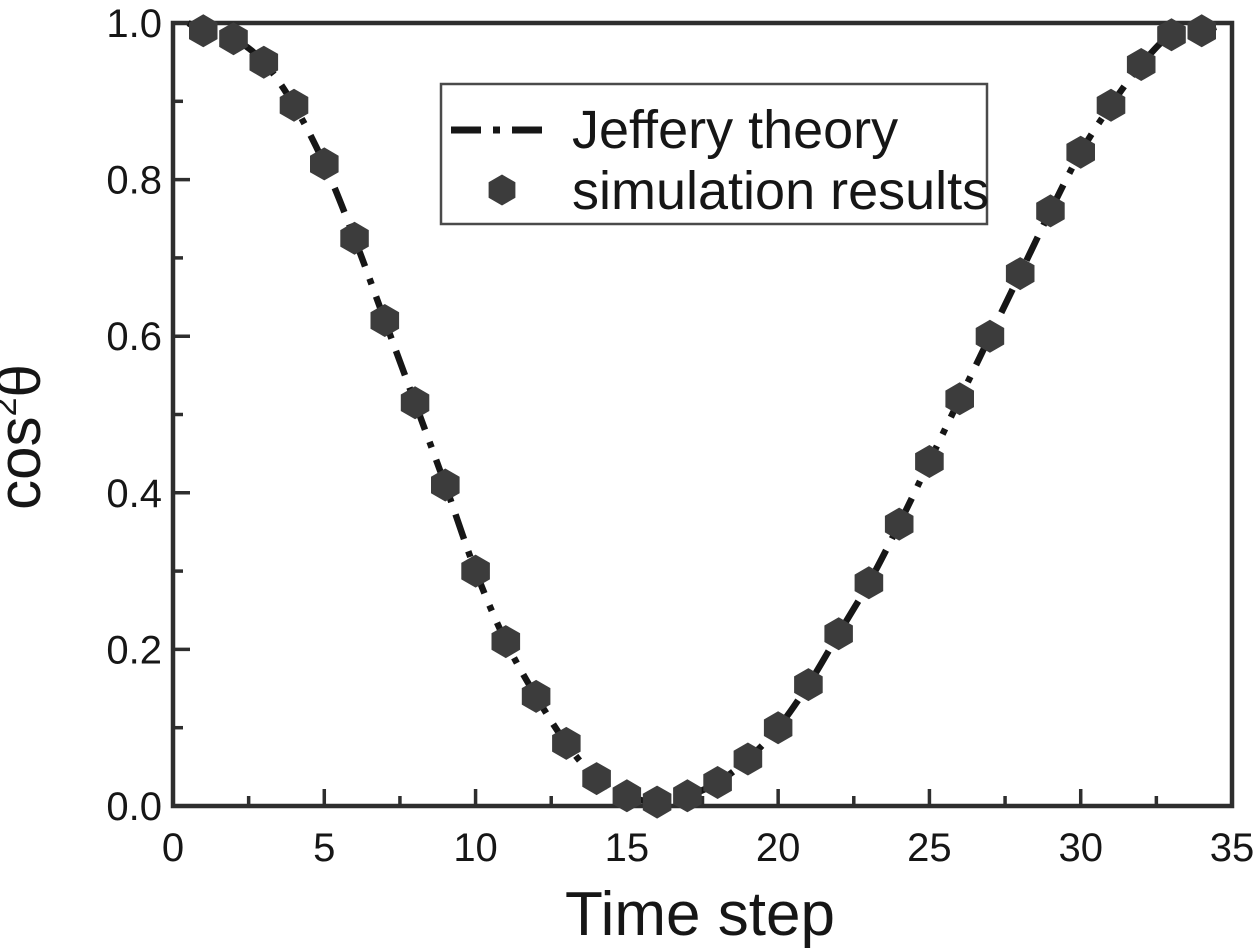 The image size is (1260, 951). I want to click on x-tick-label: 15, so click(627, 848).